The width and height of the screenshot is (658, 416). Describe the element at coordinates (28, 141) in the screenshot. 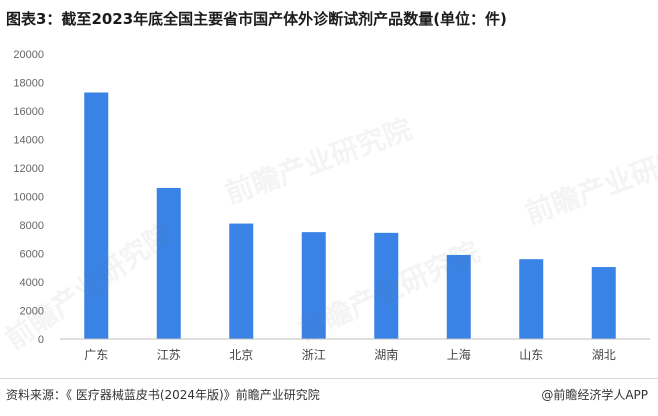

I see `y-tick-label: 14000` at that location.